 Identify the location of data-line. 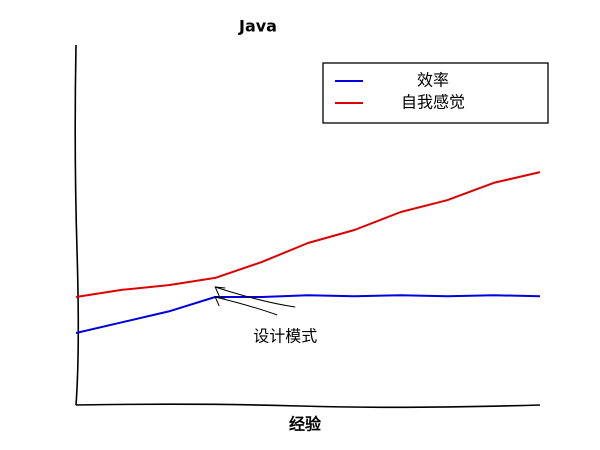
(308, 314).